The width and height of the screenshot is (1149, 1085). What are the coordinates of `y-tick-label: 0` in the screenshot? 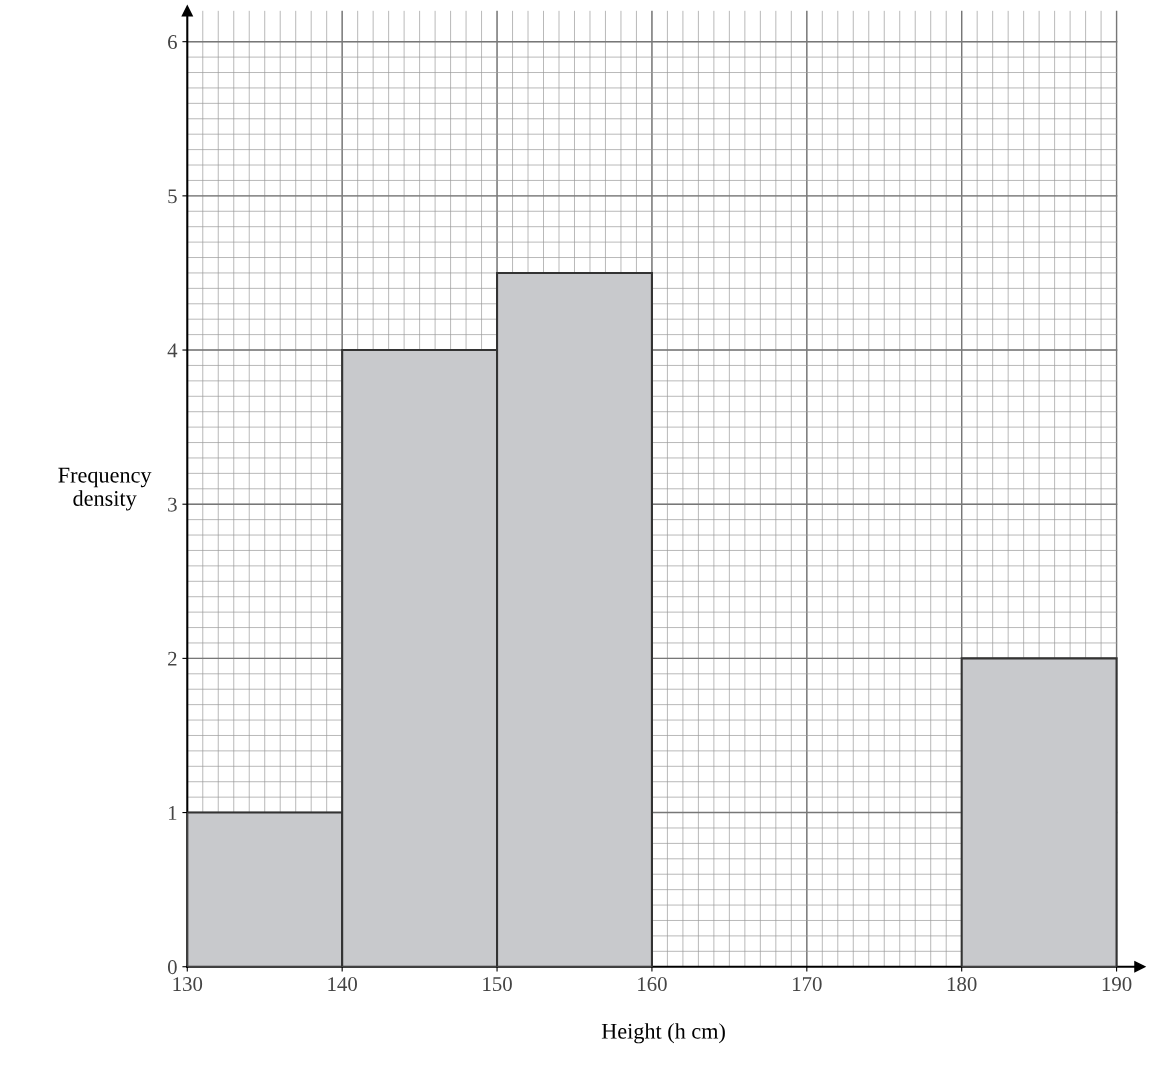 It's located at (172, 967).